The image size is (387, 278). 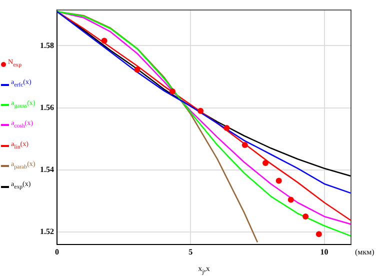 What do you see at coordinates (204, 270) in the screenshot?
I see `x-axis-title: x$_{j}$,x` at bounding box center [204, 270].